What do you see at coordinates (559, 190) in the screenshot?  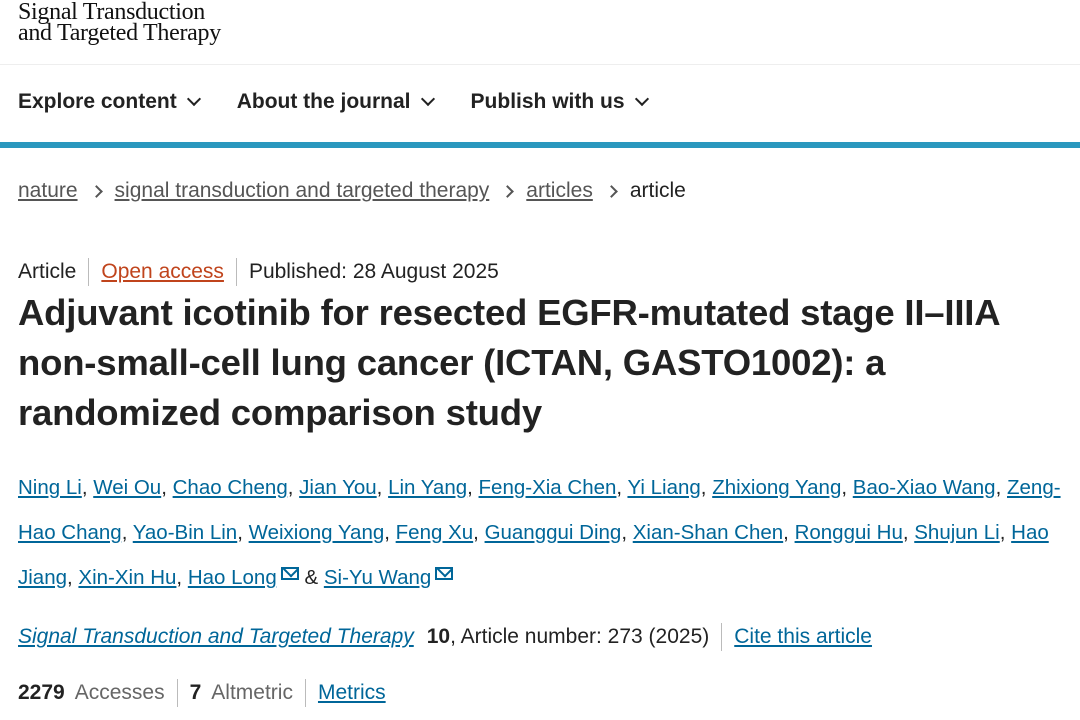 I see `breadcrumb-articles: articles` at bounding box center [559, 190].